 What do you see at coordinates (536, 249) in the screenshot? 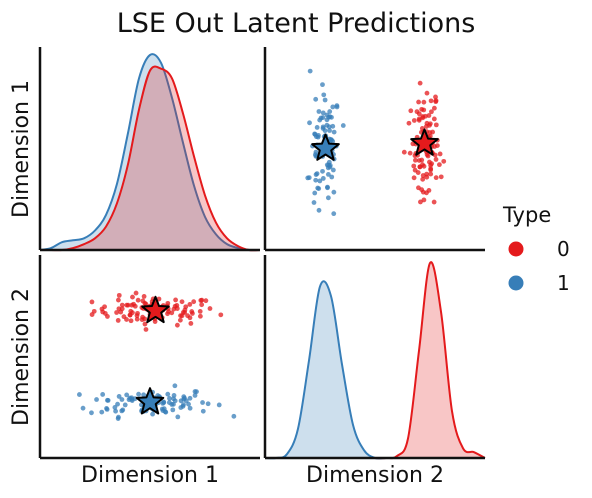
I see `legend: Type 0 1` at bounding box center [536, 249].